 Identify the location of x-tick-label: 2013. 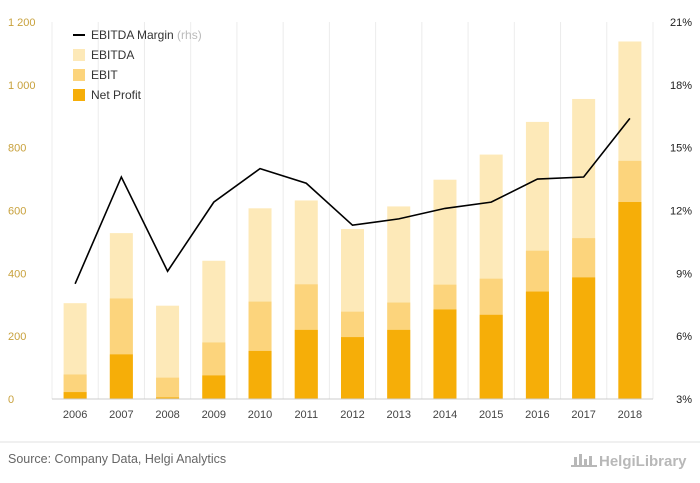
(398, 415).